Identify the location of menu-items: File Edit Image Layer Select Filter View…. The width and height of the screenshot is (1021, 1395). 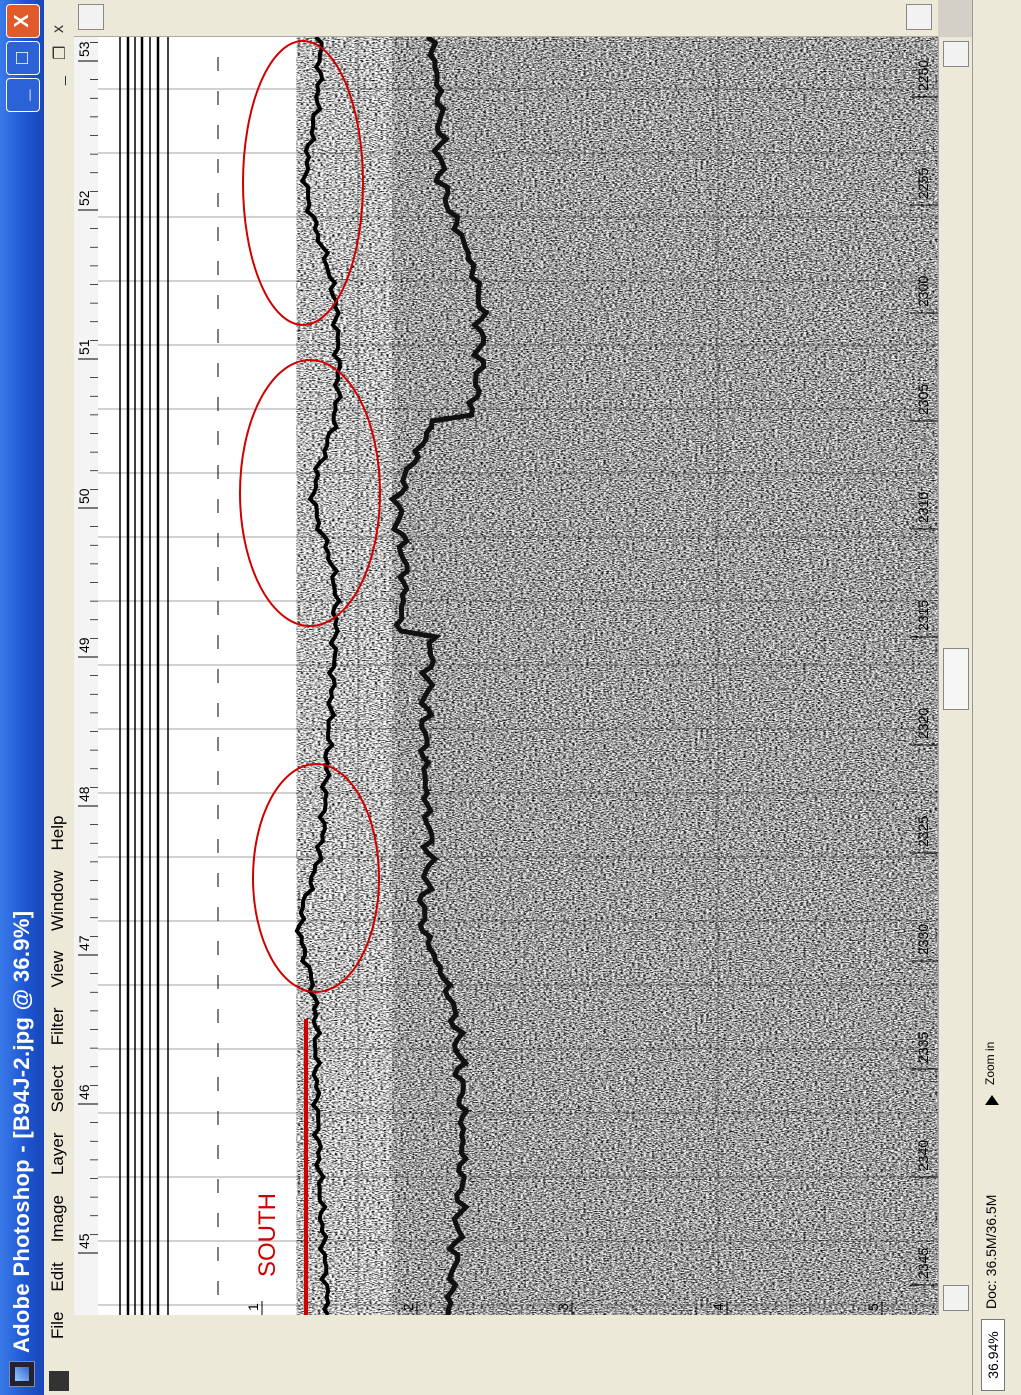
(58, 1078).